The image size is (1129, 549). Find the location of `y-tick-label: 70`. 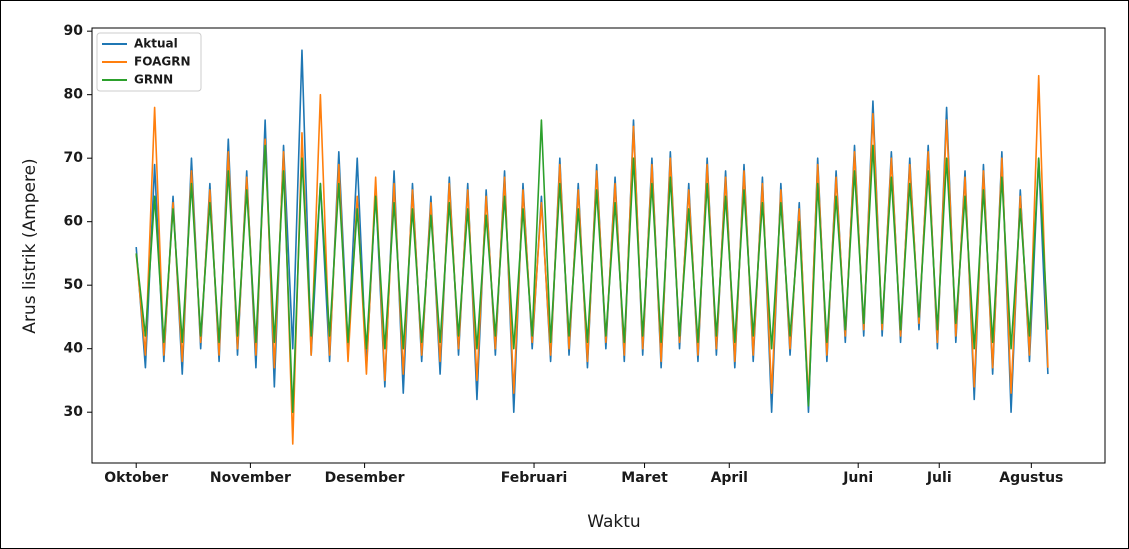

y-tick-label: 70 is located at coordinates (74, 158).